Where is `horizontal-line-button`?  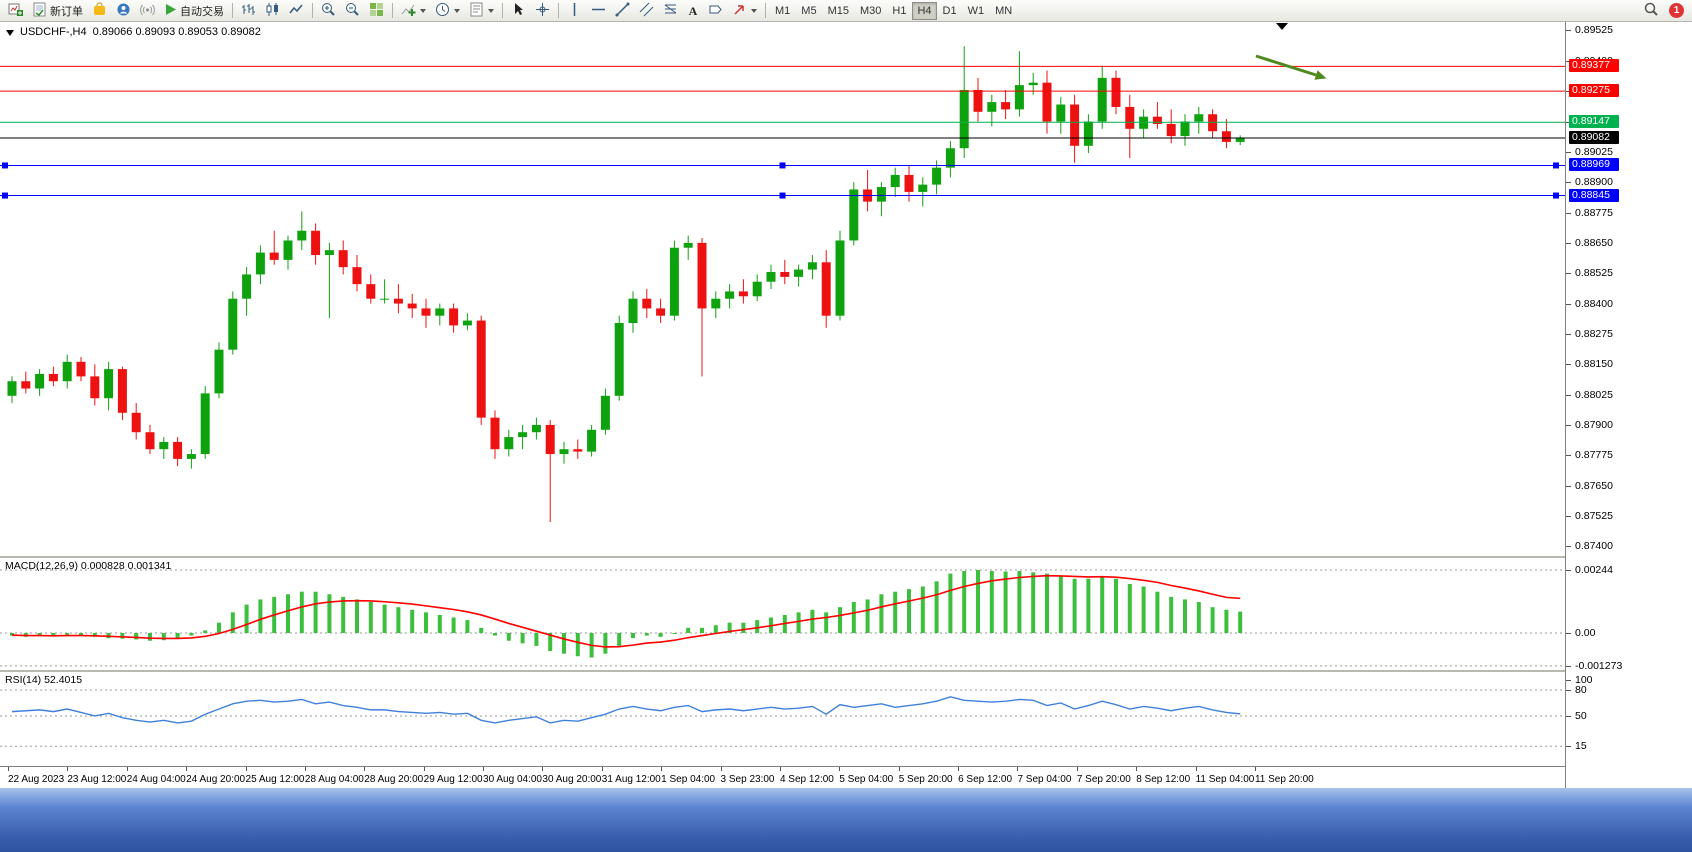
horizontal-line-button is located at coordinates (598, 11).